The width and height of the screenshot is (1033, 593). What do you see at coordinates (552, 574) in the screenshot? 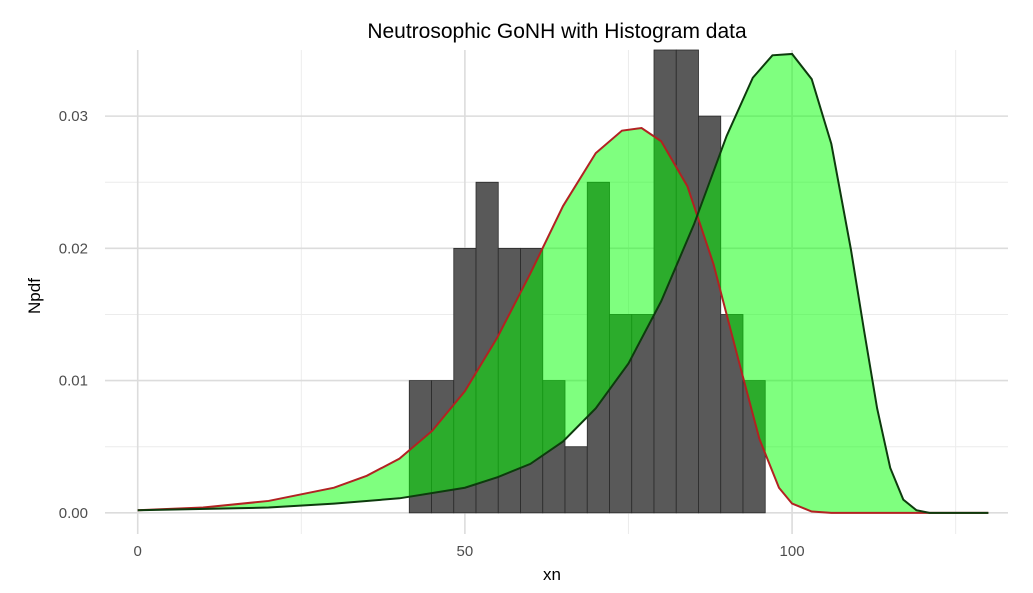
I see `x-axis-title: xn` at bounding box center [552, 574].